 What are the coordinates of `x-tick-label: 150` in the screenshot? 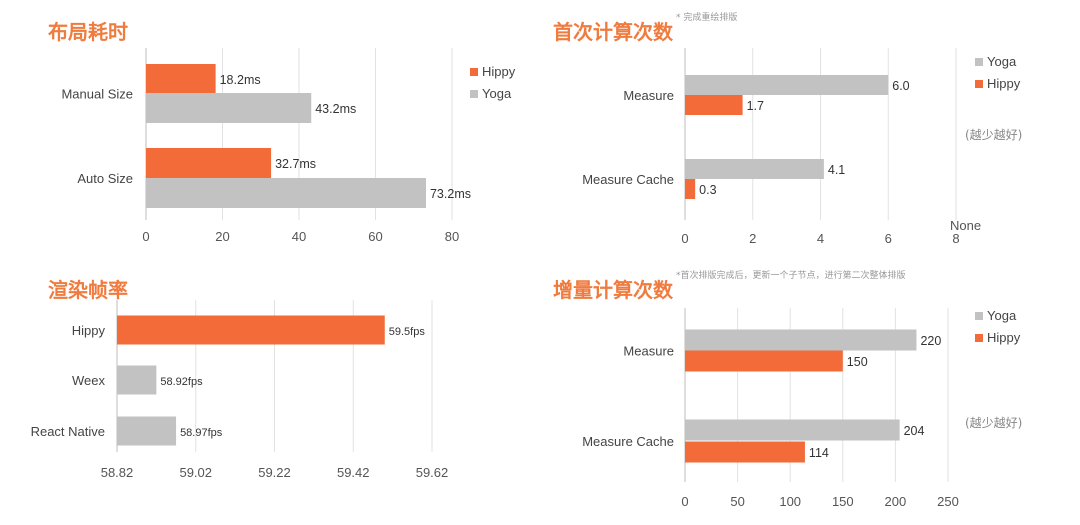 It's located at (843, 501).